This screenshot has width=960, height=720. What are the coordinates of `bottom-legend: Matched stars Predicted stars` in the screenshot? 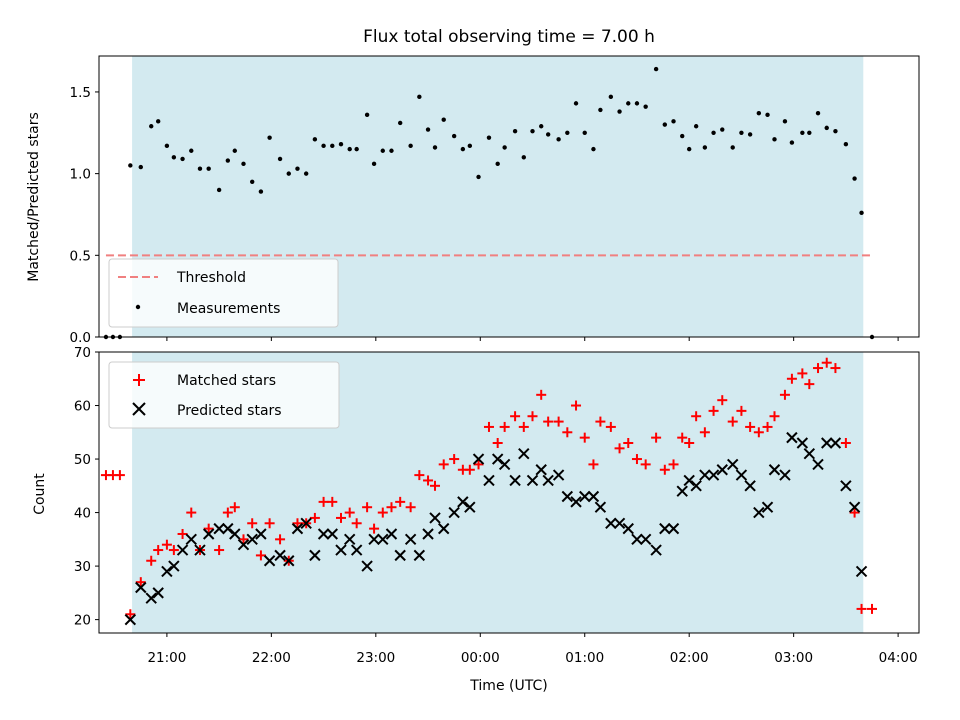 It's located at (224, 395).